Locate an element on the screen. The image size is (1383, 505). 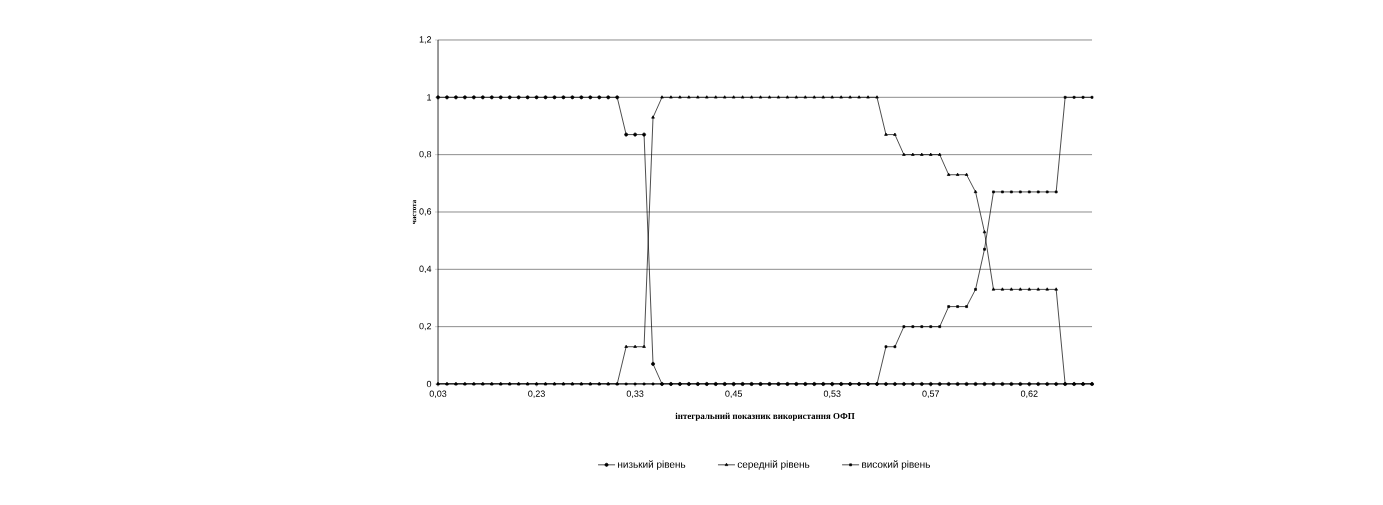
legend-label: низький рівень is located at coordinates (652, 465).